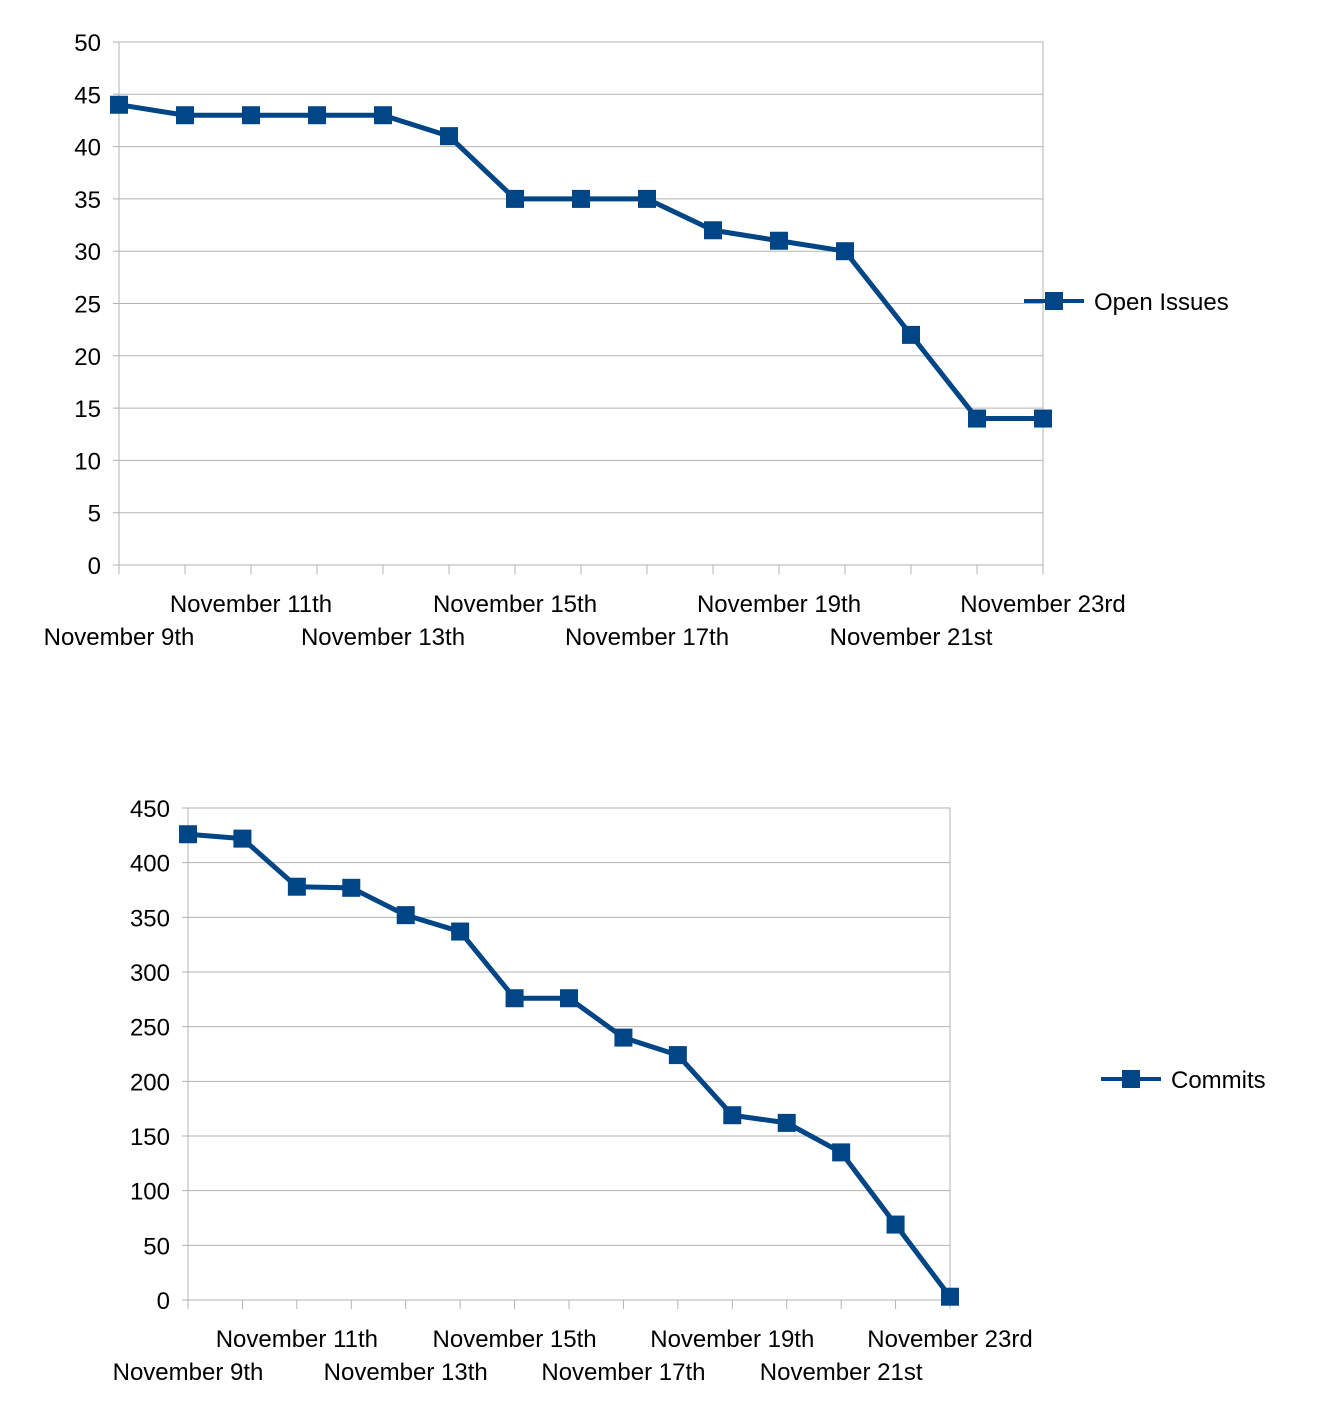 The height and width of the screenshot is (1413, 1323). I want to click on y-tick-label: 25, so click(87, 305).